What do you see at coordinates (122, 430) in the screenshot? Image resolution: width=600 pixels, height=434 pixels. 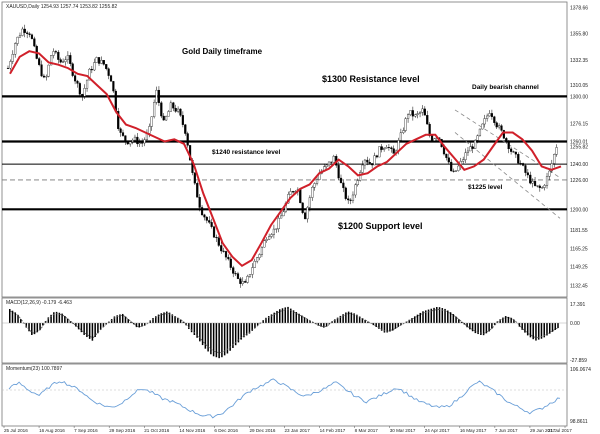 I see `x-tick-label: 29 Sep 2016` at bounding box center [122, 430].